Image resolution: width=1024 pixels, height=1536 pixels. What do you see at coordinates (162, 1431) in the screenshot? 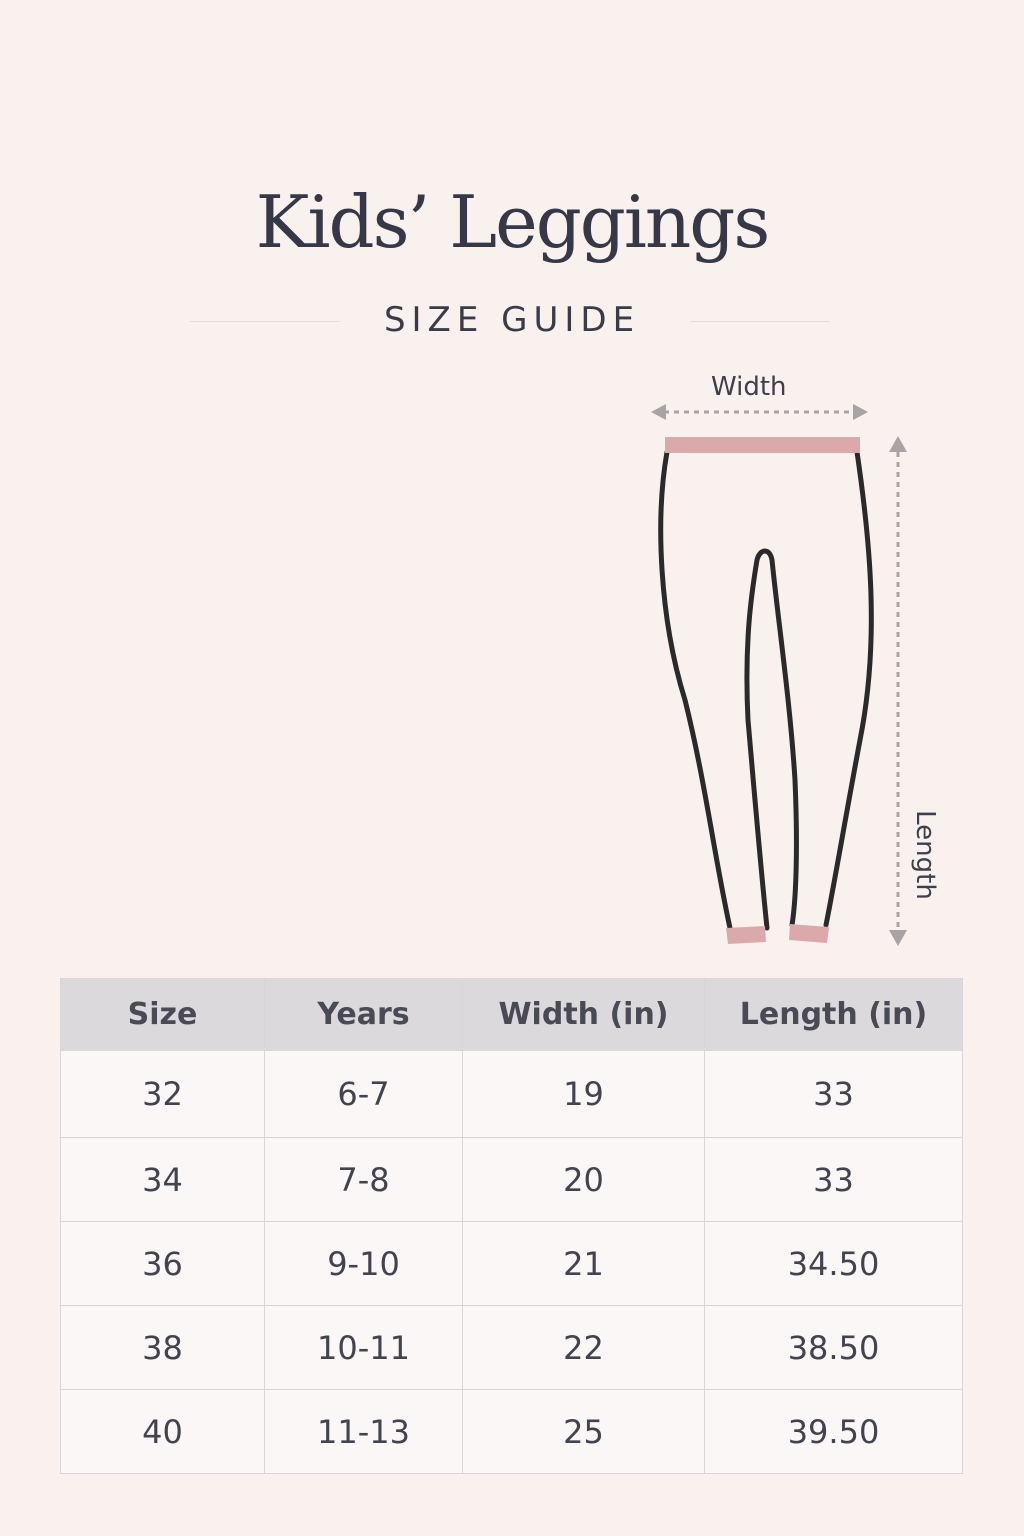
I see `cell-size: 40` at bounding box center [162, 1431].